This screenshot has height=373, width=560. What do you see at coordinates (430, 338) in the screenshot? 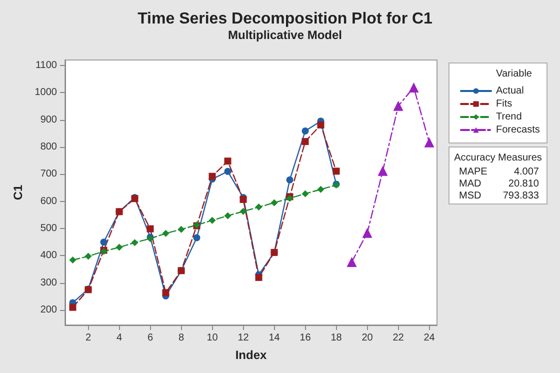
I see `x-tick-label: 24` at bounding box center [430, 338].